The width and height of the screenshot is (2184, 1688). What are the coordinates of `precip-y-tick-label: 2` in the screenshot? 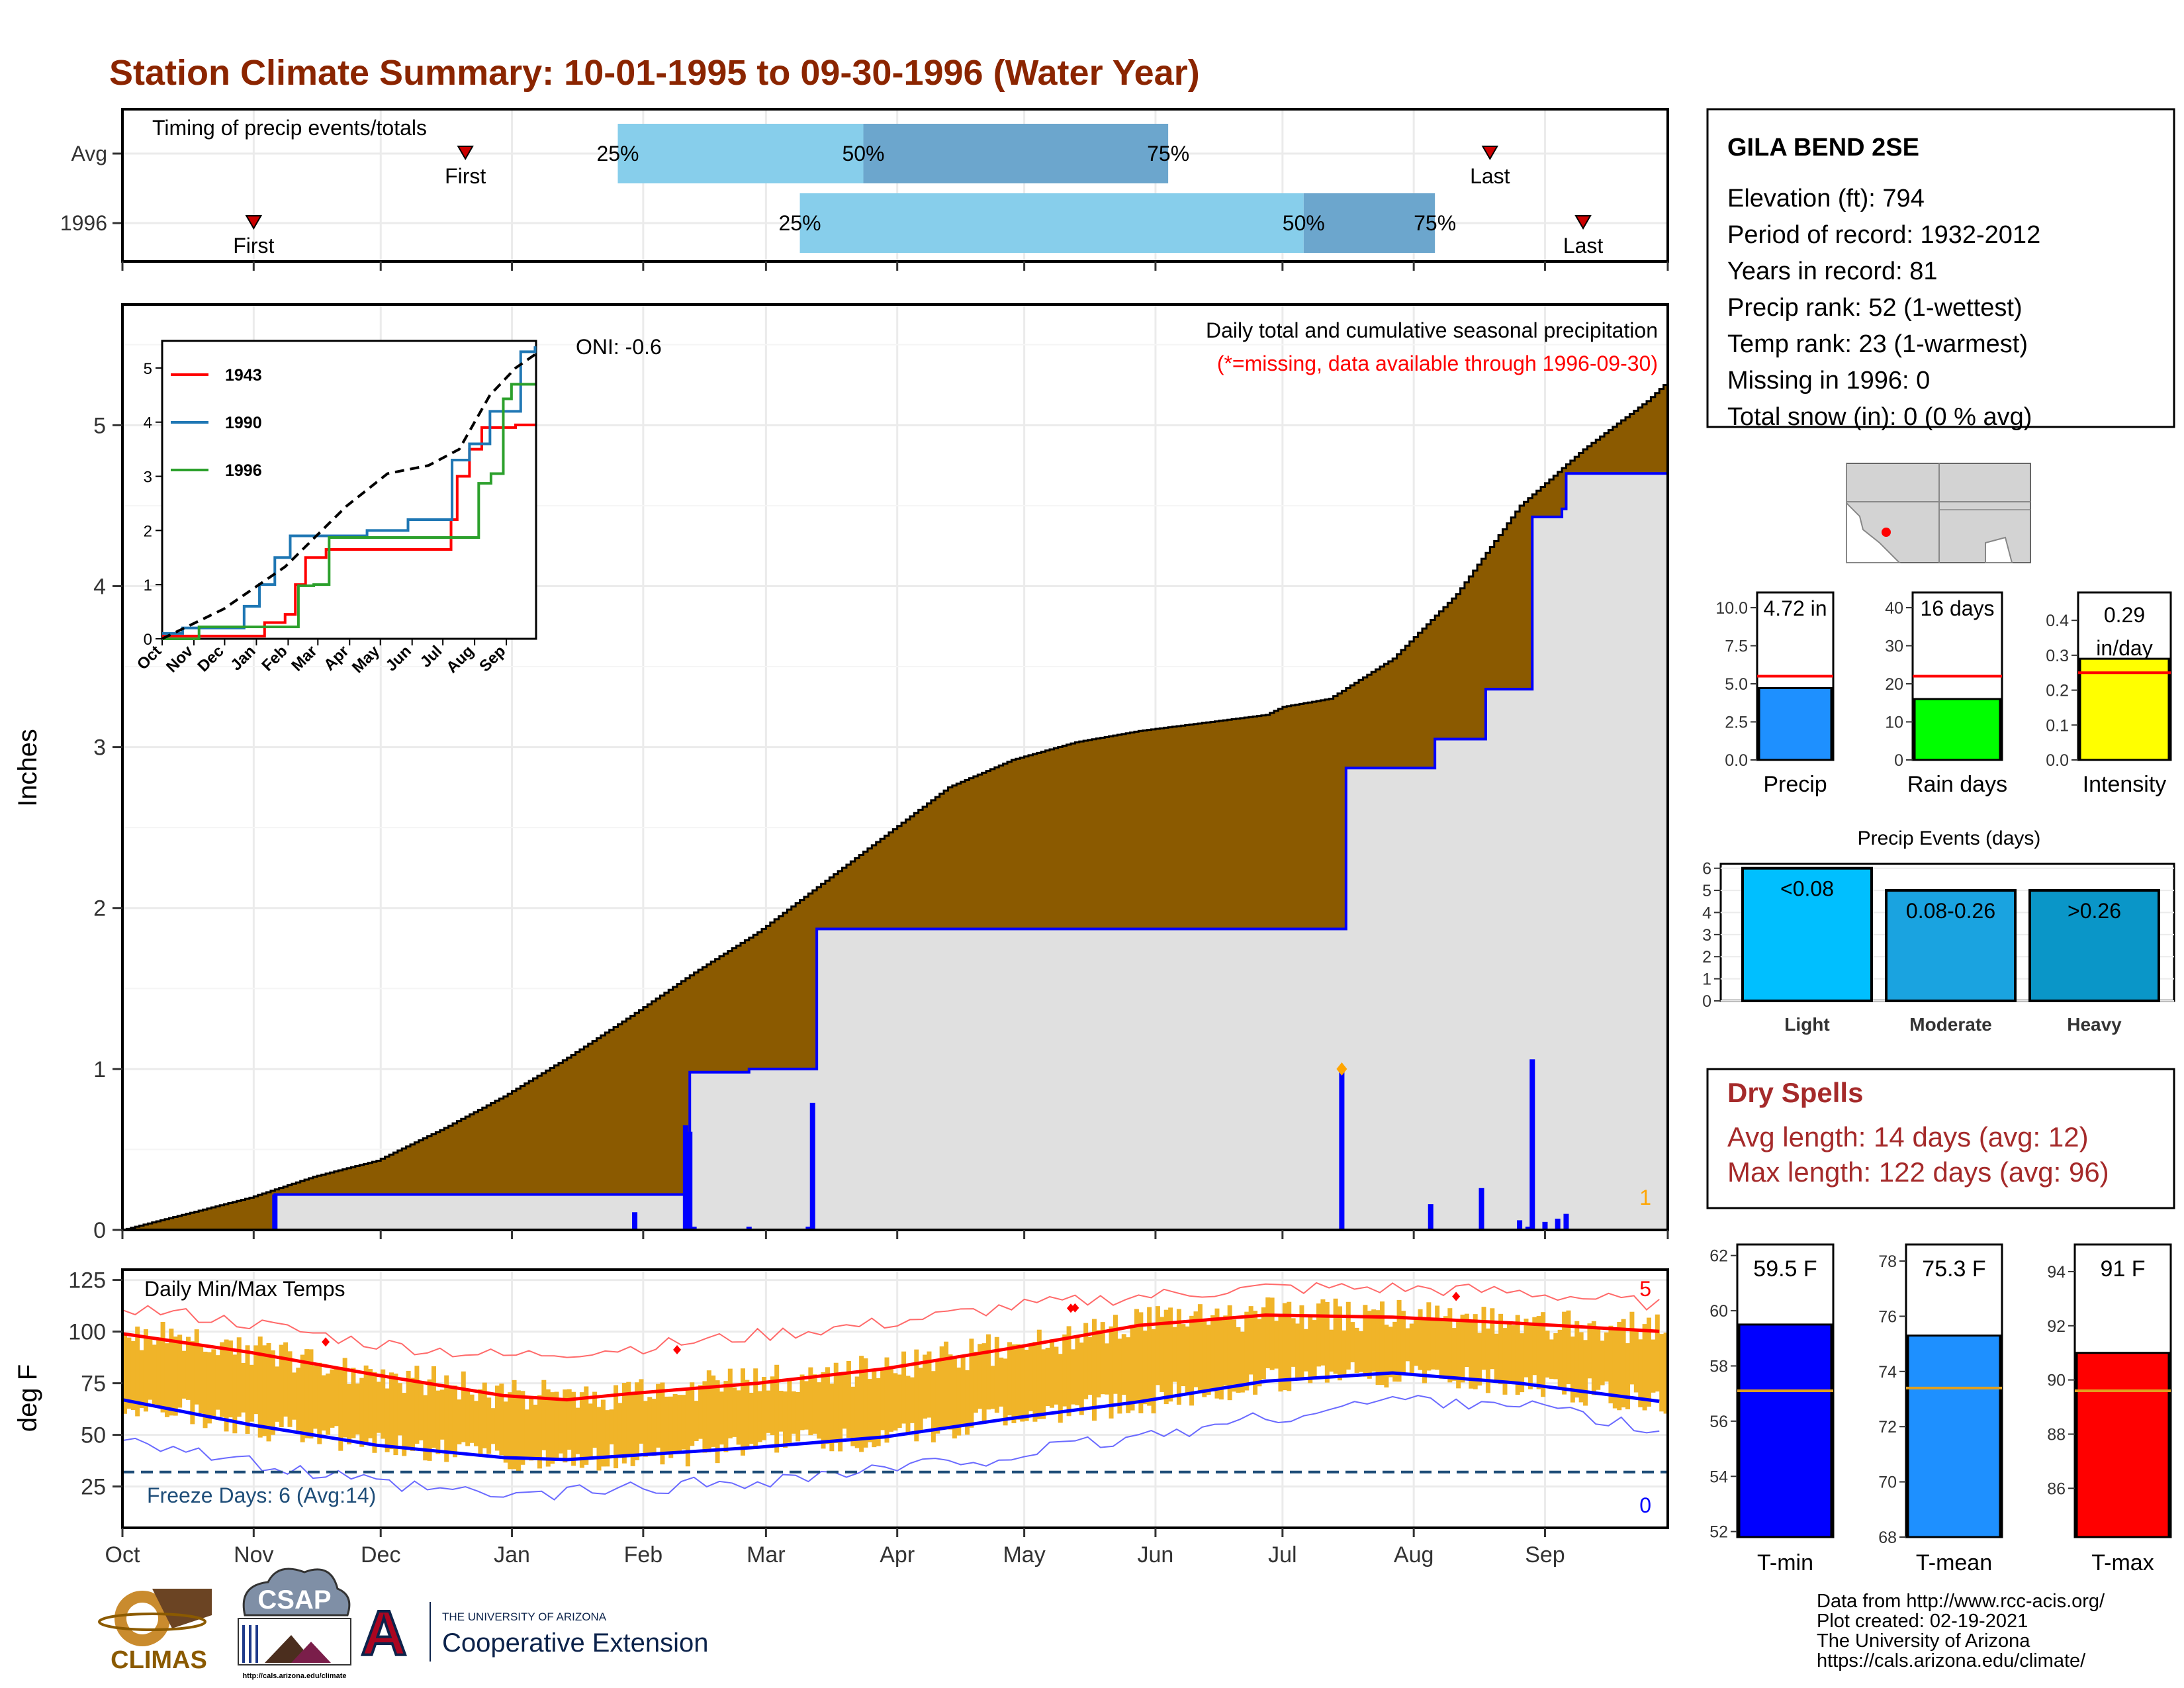 It's located at (100, 908).